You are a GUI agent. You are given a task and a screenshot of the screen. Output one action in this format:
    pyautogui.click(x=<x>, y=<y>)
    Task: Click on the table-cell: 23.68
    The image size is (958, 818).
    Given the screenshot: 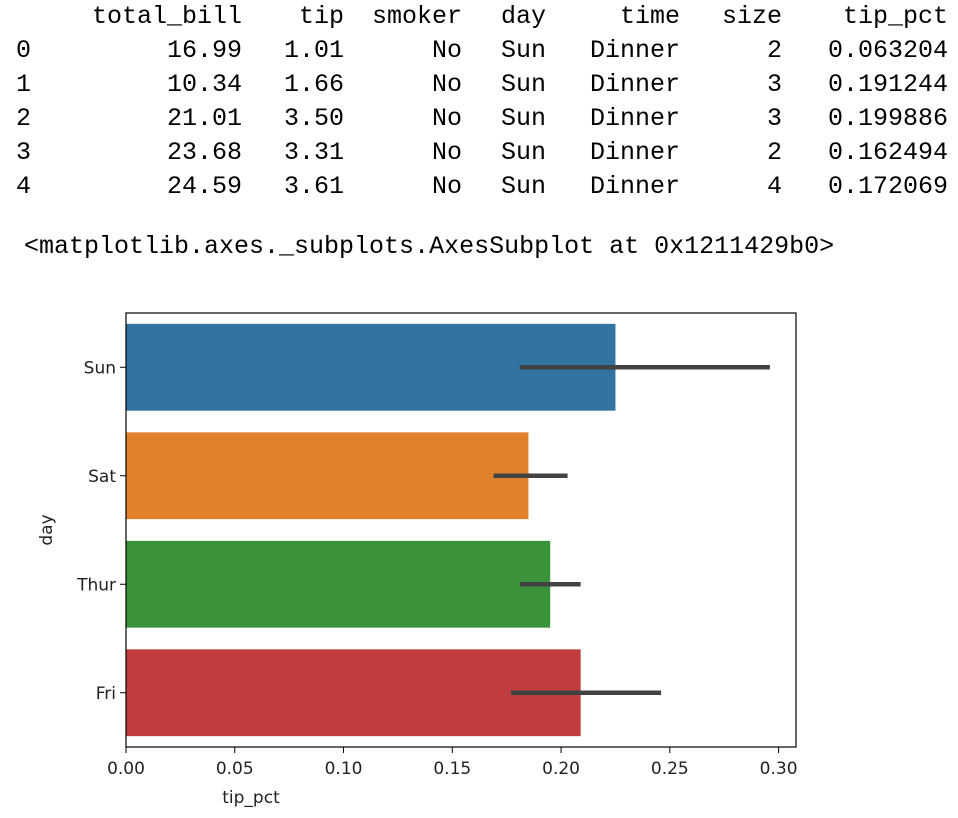 What is the action you would take?
    pyautogui.click(x=204, y=152)
    